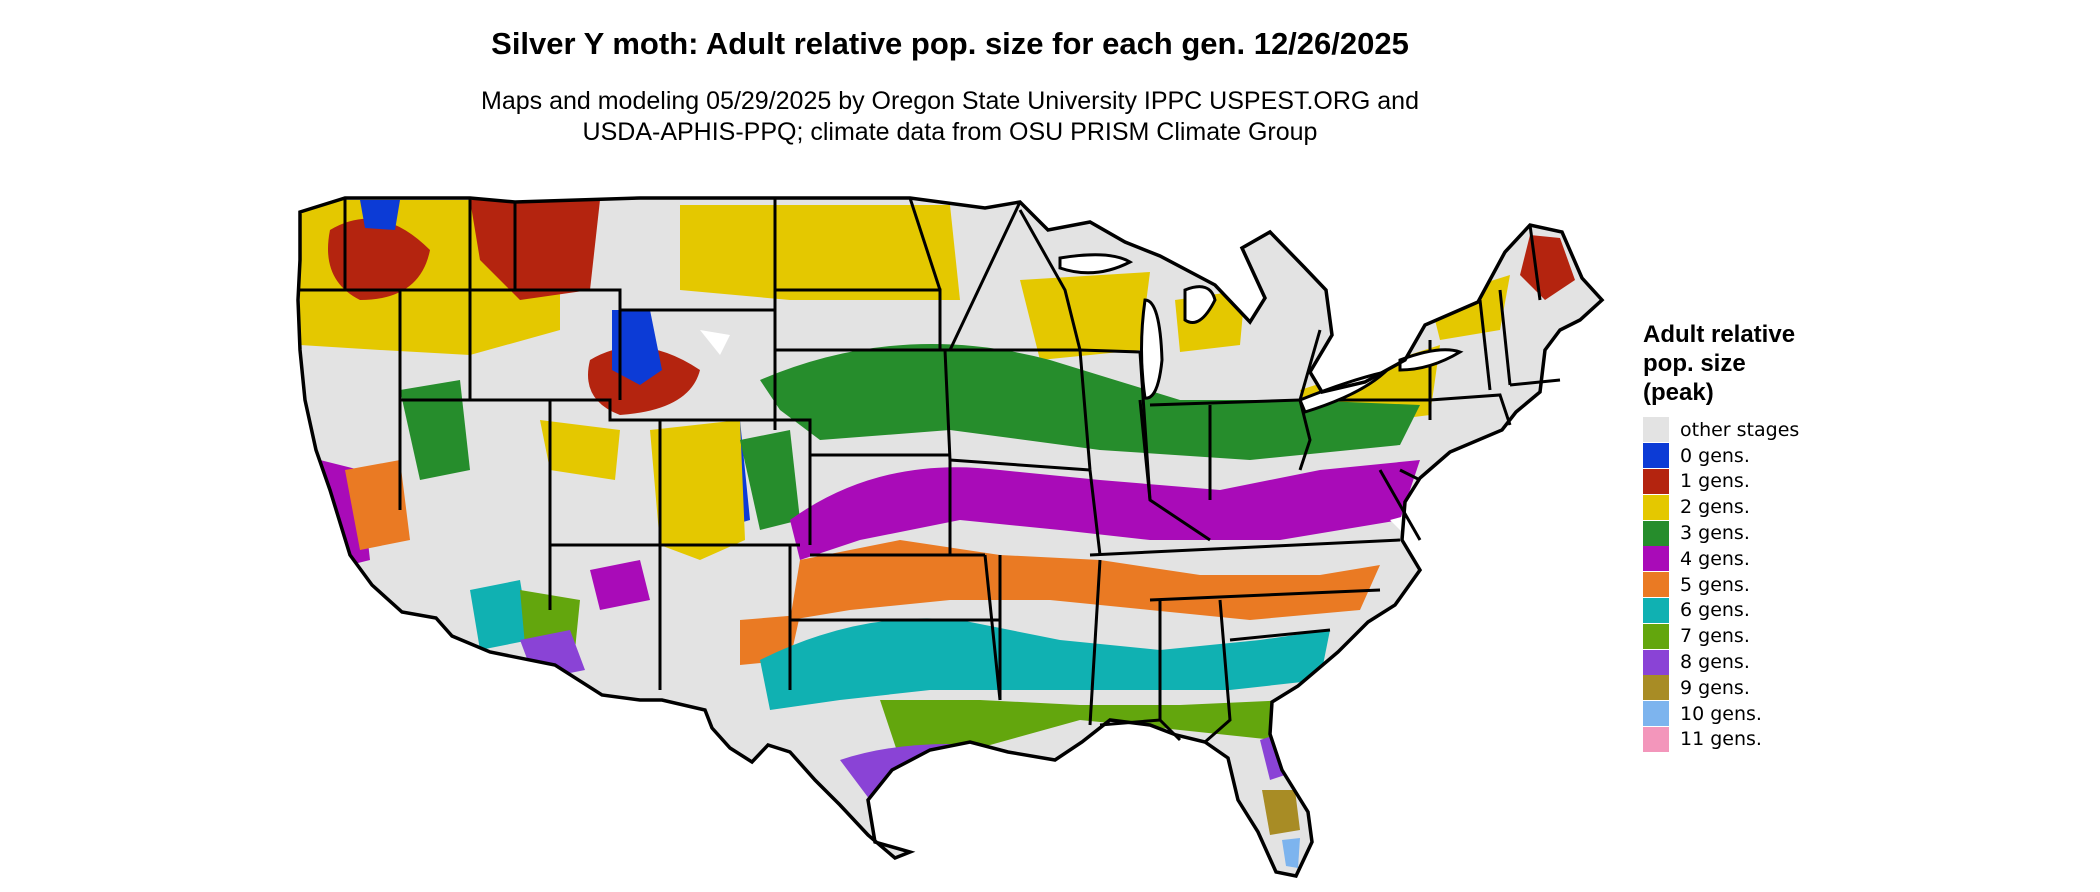 This screenshot has height=892, width=2100. I want to click on legend-item: 1 gens., so click(1748, 481).